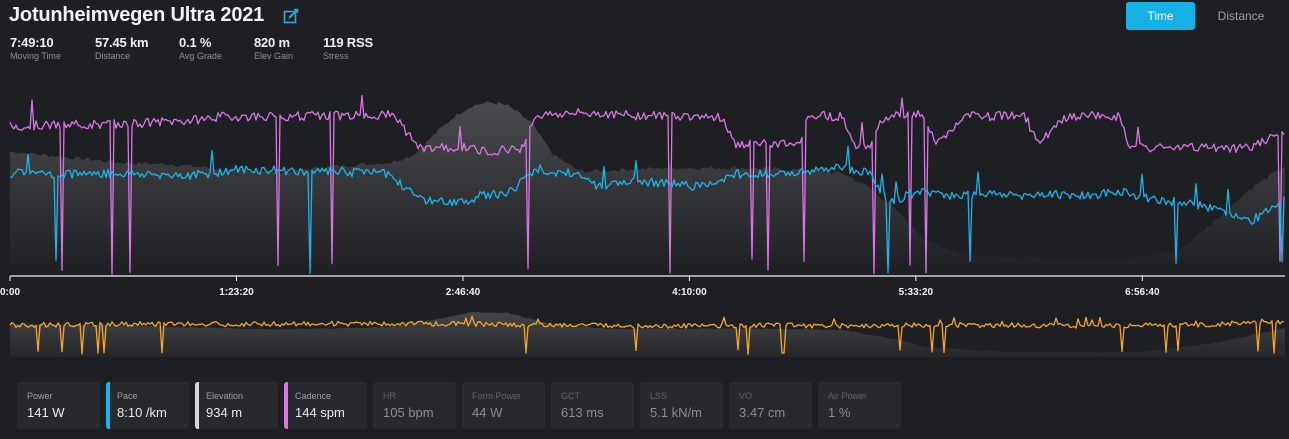 The width and height of the screenshot is (1289, 439). Describe the element at coordinates (291, 16) in the screenshot. I see `edit-icon` at that location.